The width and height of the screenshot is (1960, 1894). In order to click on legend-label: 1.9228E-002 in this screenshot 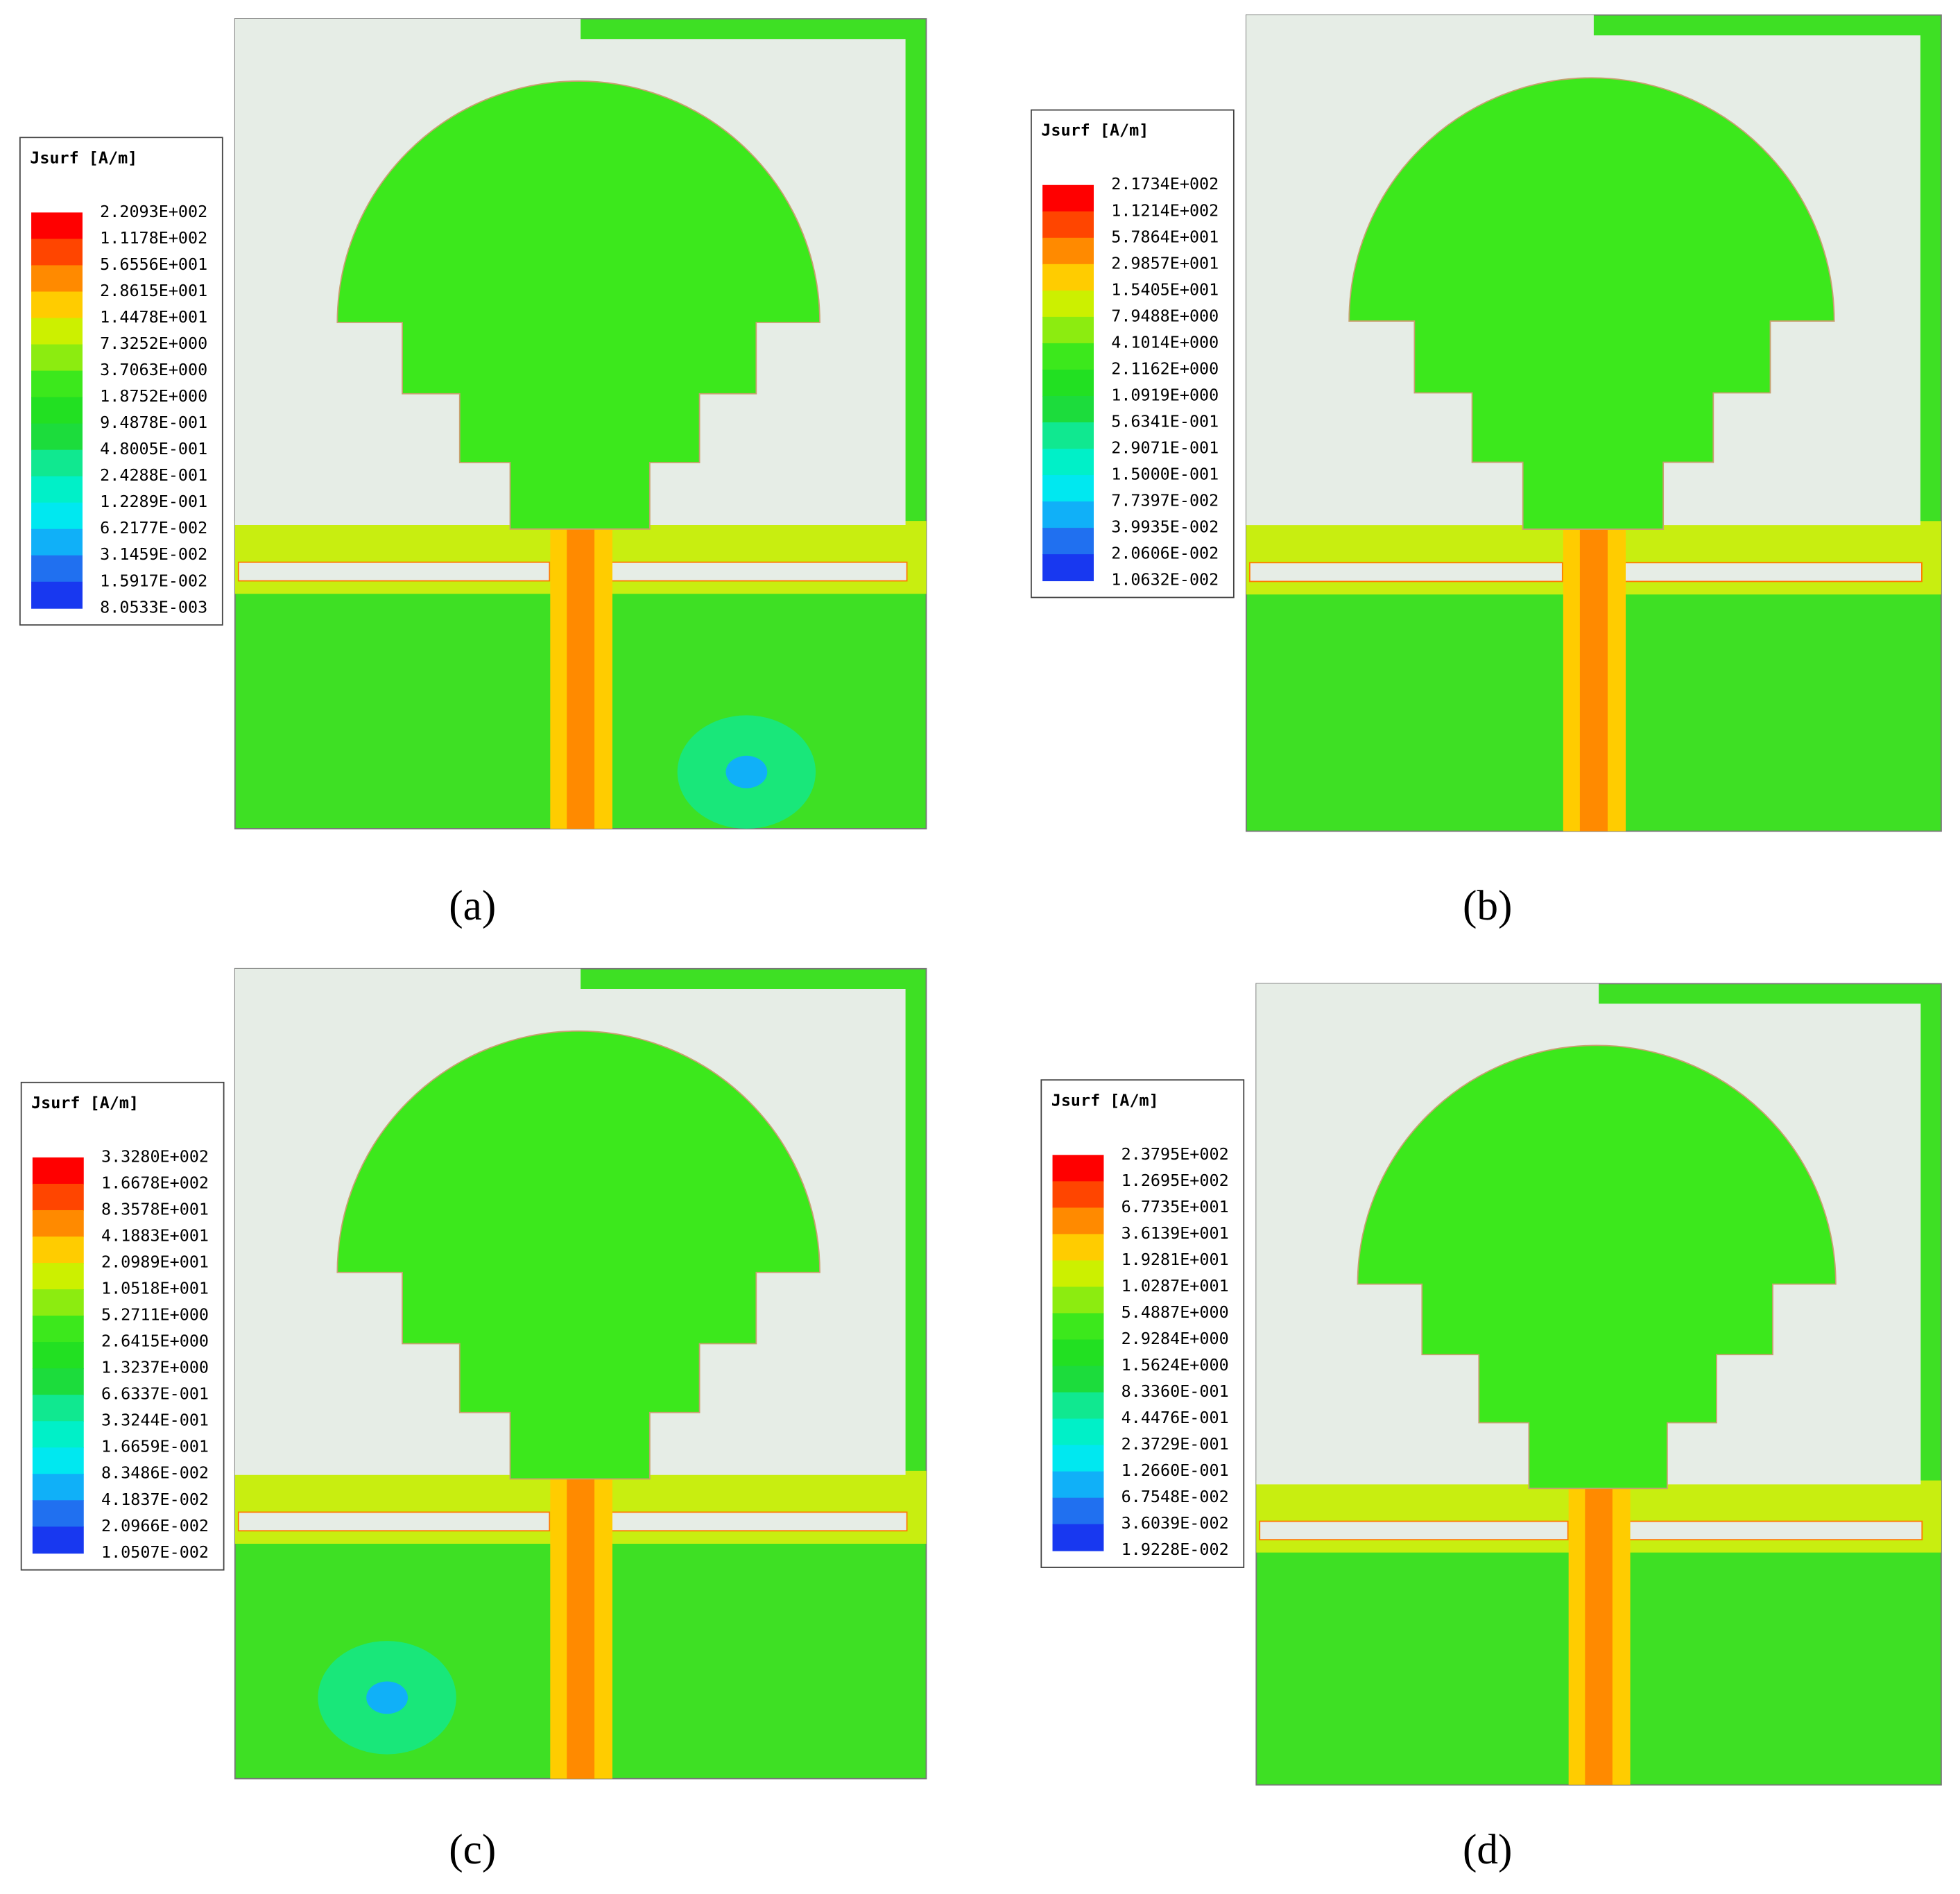, I will do `click(1175, 1549)`.